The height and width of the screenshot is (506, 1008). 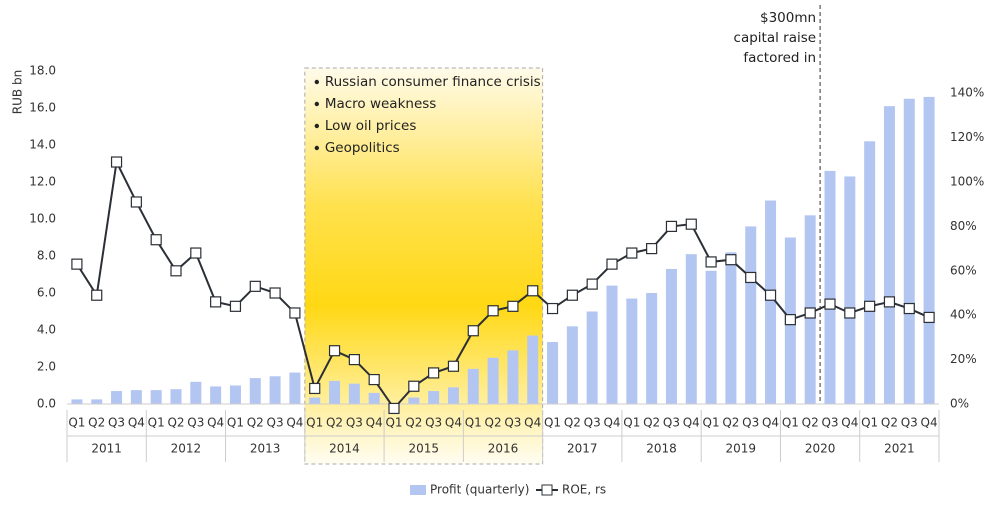 I want to click on annotation: capital raise, so click(x=775, y=38).